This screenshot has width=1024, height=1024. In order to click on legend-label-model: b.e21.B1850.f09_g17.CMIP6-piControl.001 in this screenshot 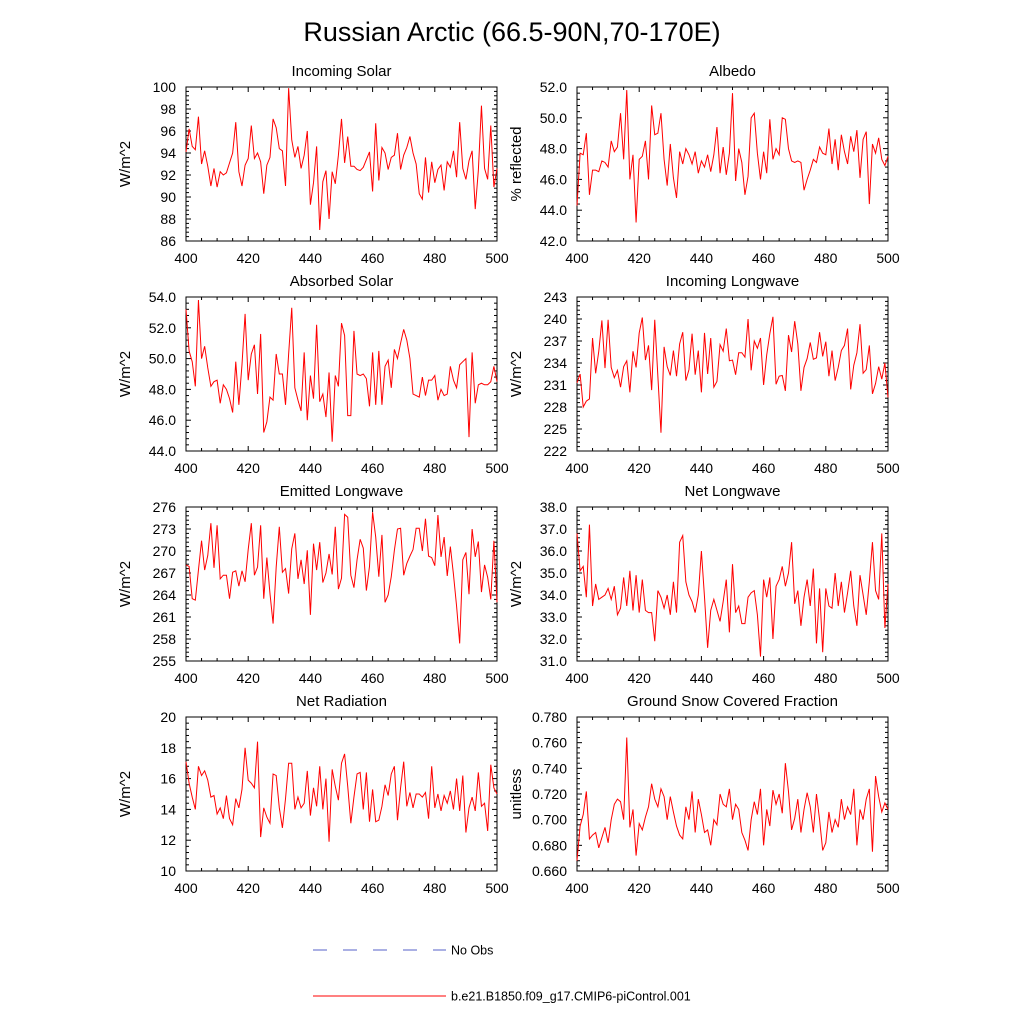, I will do `click(571, 997)`.